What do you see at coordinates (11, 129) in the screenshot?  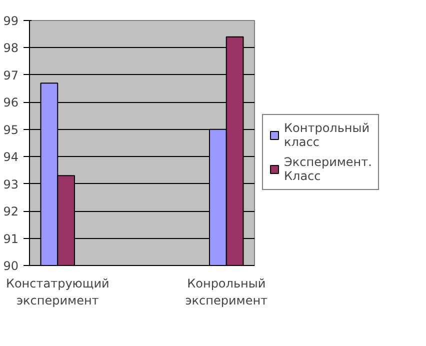 I see `y-tick-label: 95` at bounding box center [11, 129].